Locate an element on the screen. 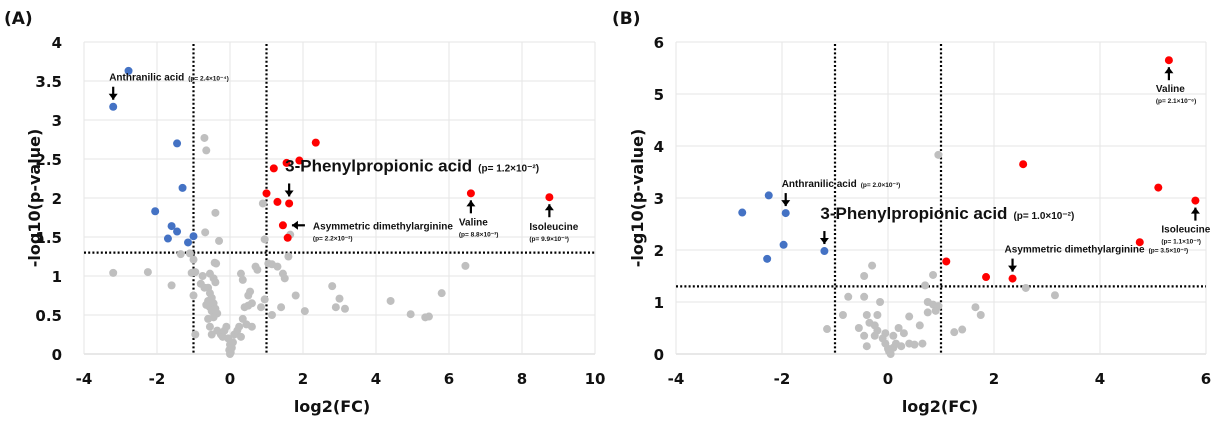  annotation-valine: Valine (p= 2.1×10⁻⁶) is located at coordinates (1176, 86).